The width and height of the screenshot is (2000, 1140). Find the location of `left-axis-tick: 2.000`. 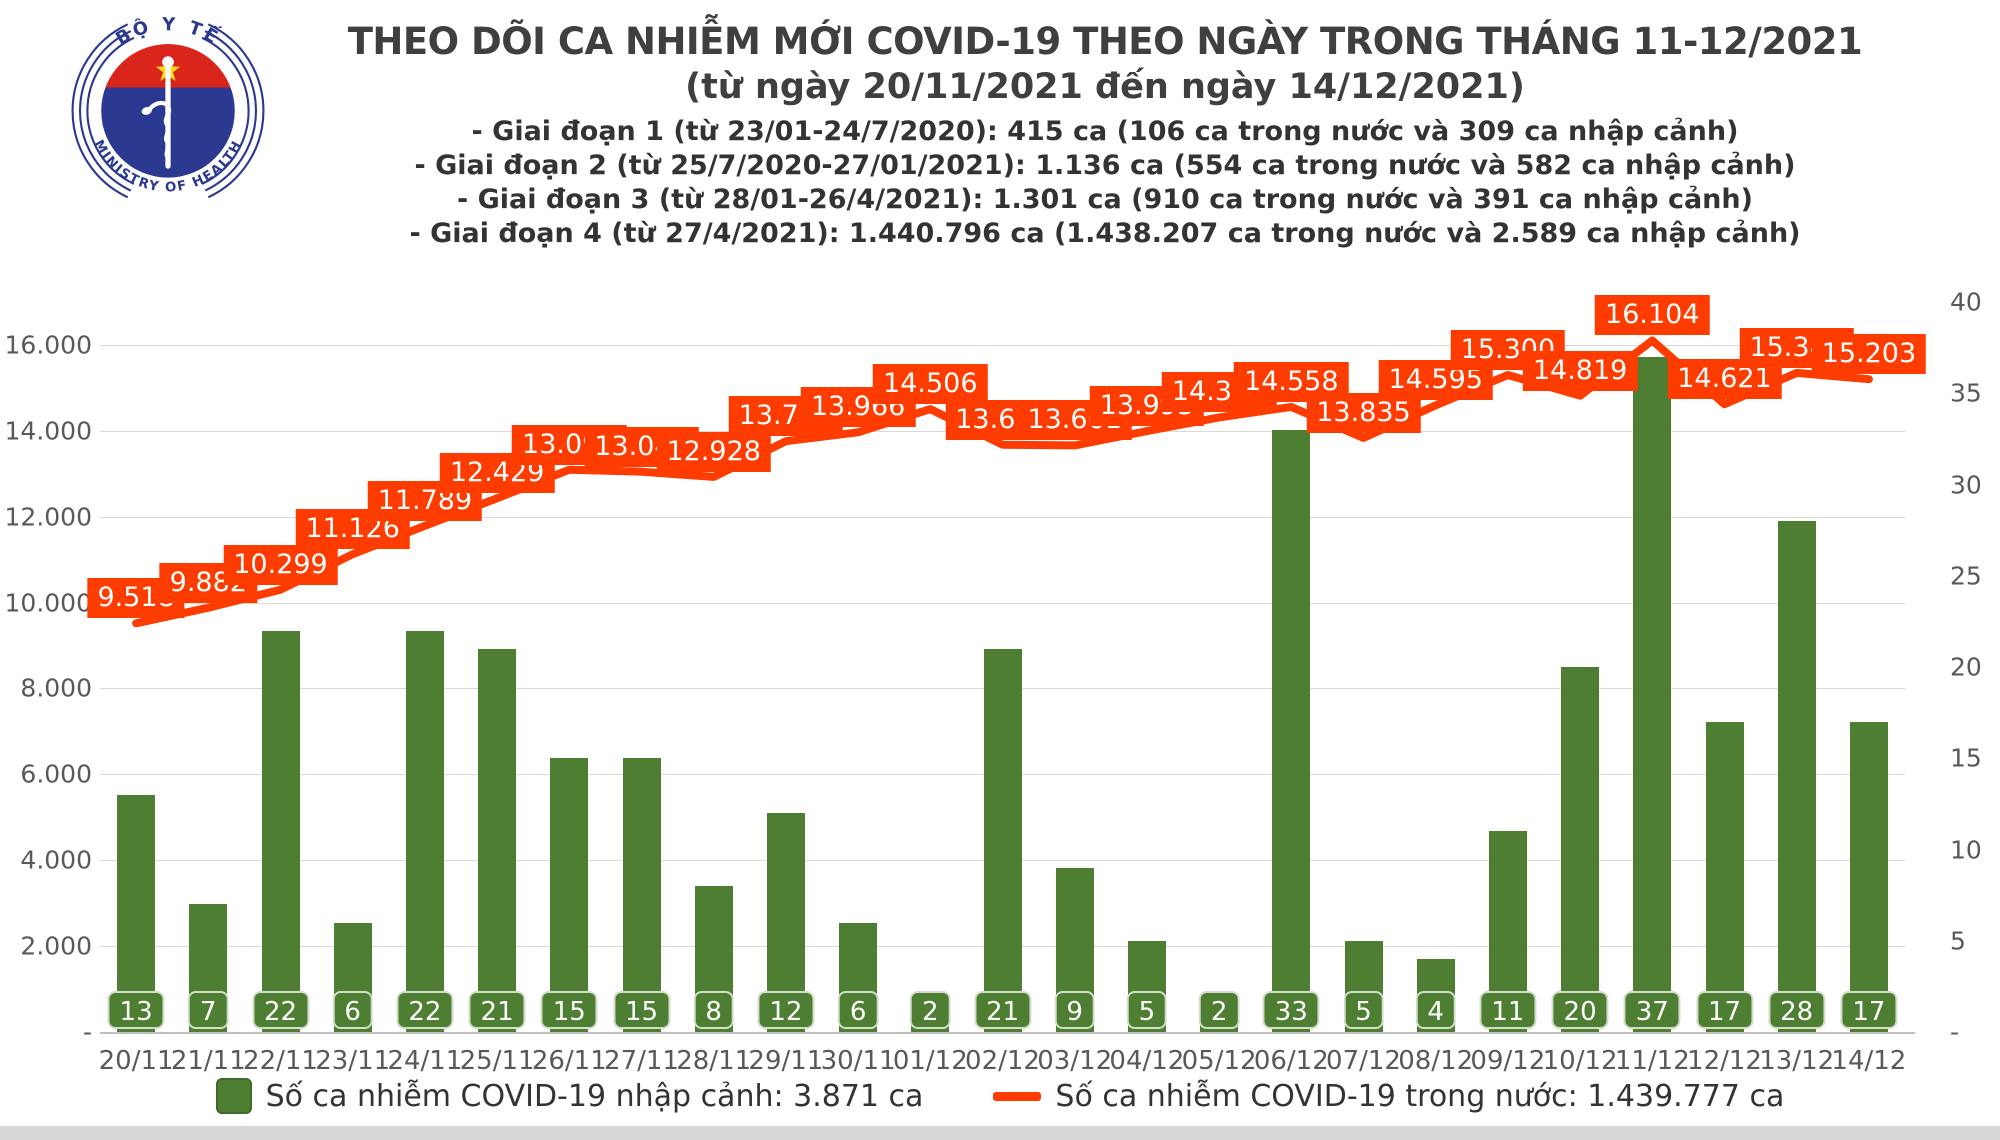

left-axis-tick: 2.000 is located at coordinates (56, 946).